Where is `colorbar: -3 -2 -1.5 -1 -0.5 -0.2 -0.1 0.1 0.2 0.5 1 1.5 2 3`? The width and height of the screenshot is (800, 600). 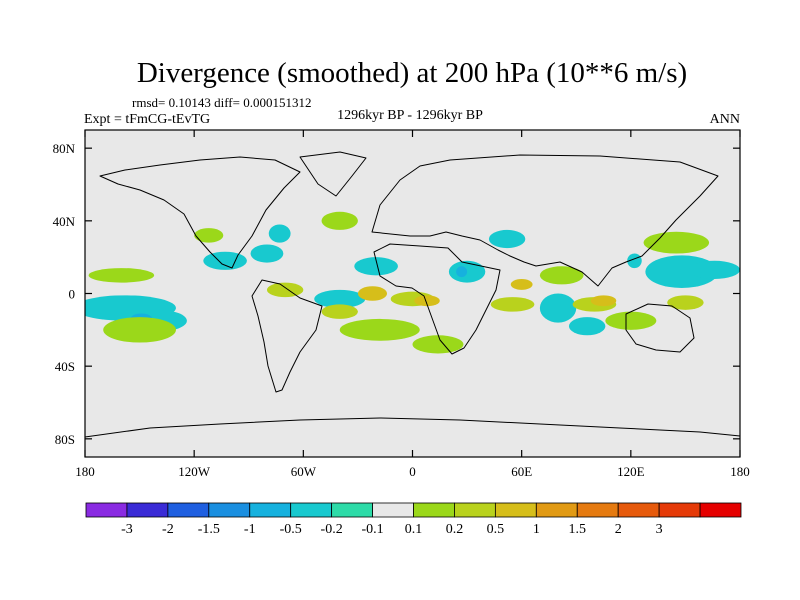
colorbar: -3 -2 -1.5 -1 -0.5 -0.2 -0.1 0.1 0.2 0.5 1 1.5 2 3 is located at coordinates (413, 519).